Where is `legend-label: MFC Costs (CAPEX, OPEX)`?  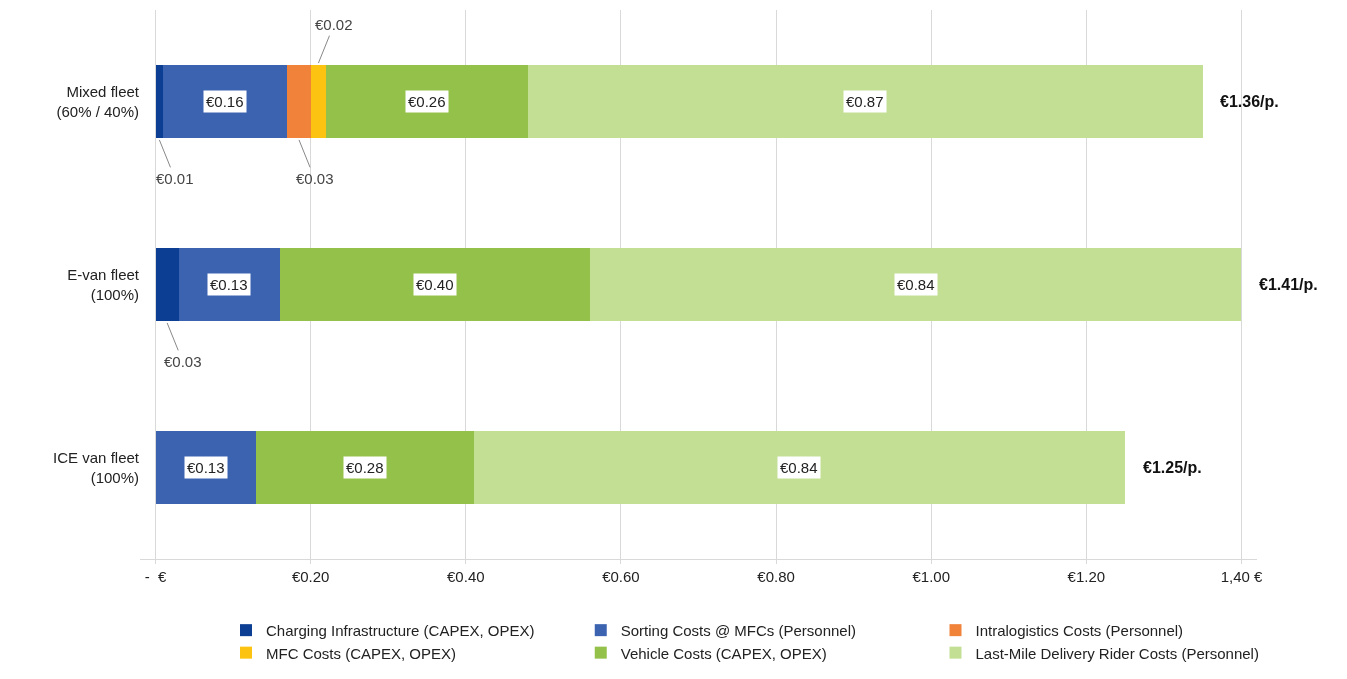 legend-label: MFC Costs (CAPEX, OPEX) is located at coordinates (361, 653).